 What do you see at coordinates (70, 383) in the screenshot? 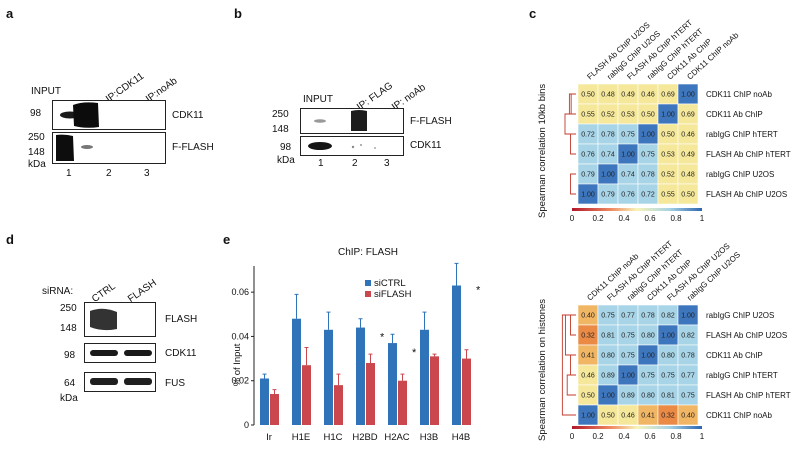
I see `marker: 64` at bounding box center [70, 383].